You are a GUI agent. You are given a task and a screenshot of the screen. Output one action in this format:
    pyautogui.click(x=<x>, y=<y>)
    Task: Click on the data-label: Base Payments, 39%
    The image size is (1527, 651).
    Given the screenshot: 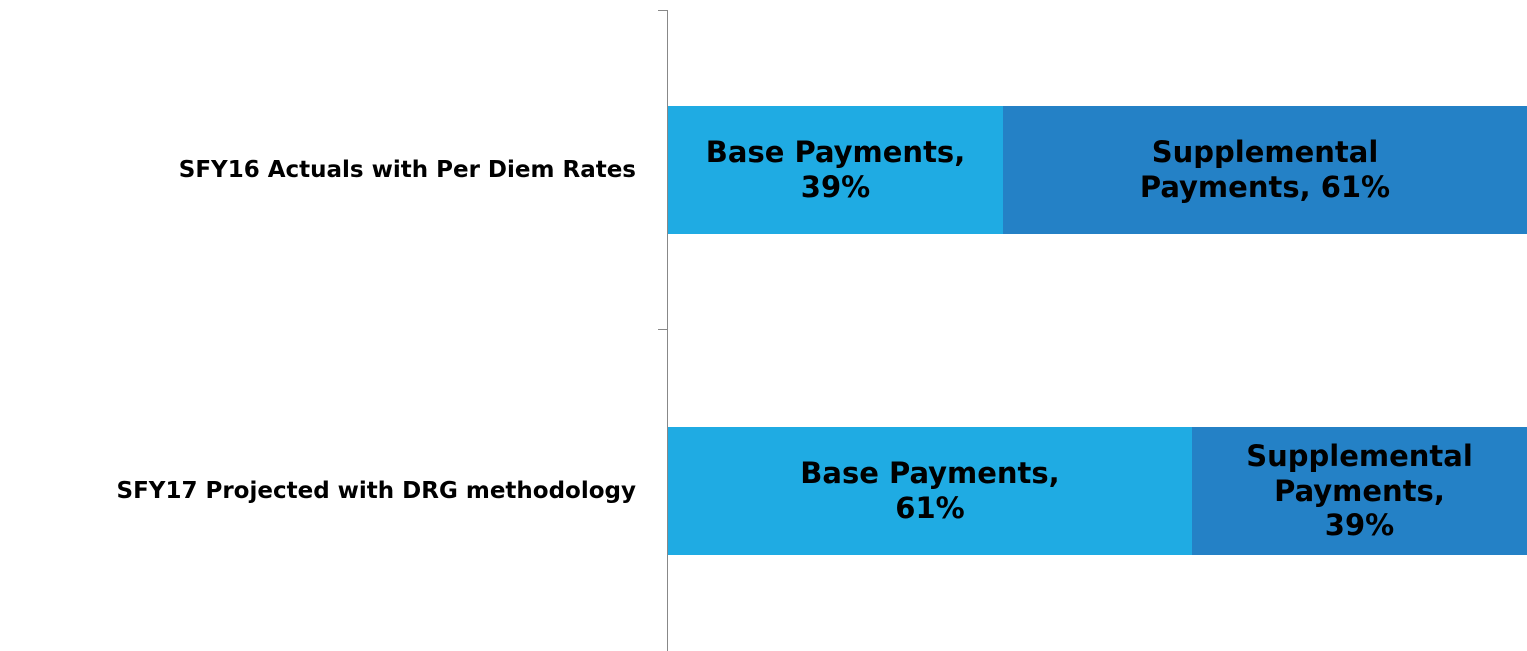 What is the action you would take?
    pyautogui.click(x=835, y=170)
    